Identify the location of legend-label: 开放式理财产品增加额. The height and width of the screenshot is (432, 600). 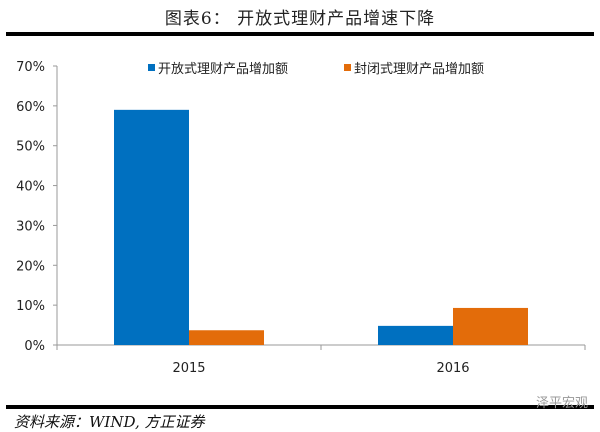
(223, 69).